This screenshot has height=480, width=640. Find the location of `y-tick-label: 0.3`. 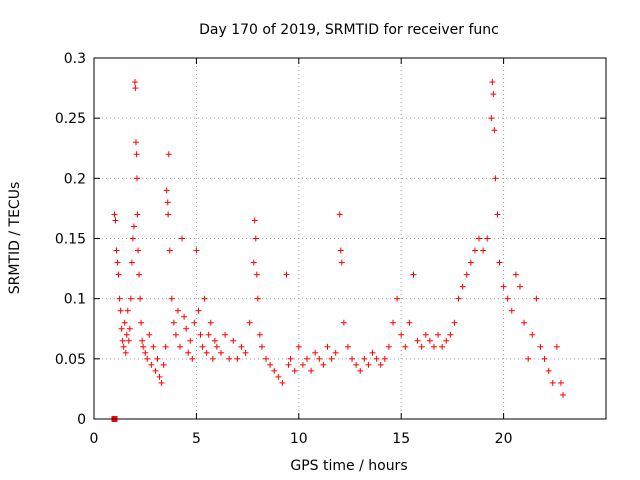

y-tick-label: 0.3 is located at coordinates (75, 59).